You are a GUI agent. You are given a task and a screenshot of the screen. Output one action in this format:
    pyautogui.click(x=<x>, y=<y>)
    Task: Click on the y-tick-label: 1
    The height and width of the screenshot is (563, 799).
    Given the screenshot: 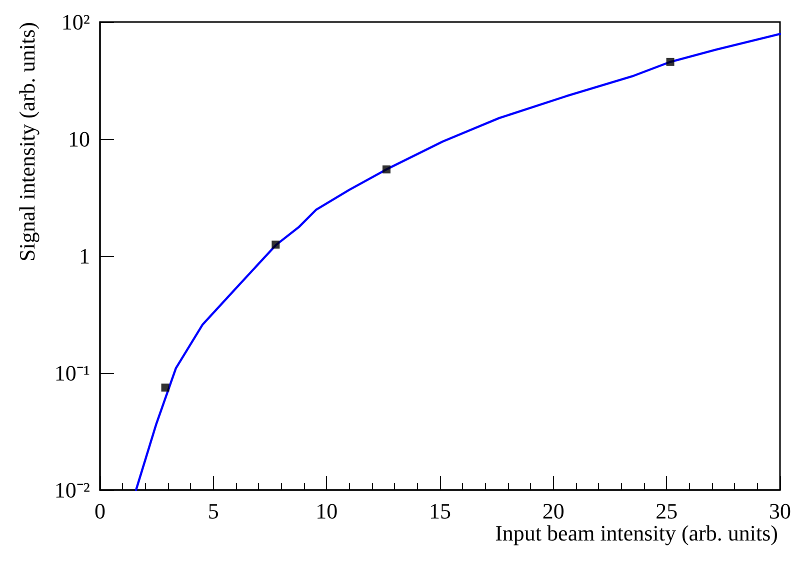 What is the action you would take?
    pyautogui.click(x=84, y=256)
    